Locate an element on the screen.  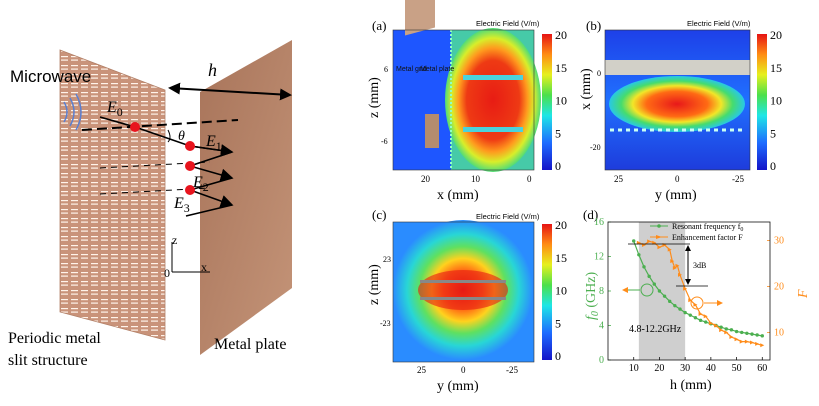
panel-d-frame is located at coordinates (689, 291).